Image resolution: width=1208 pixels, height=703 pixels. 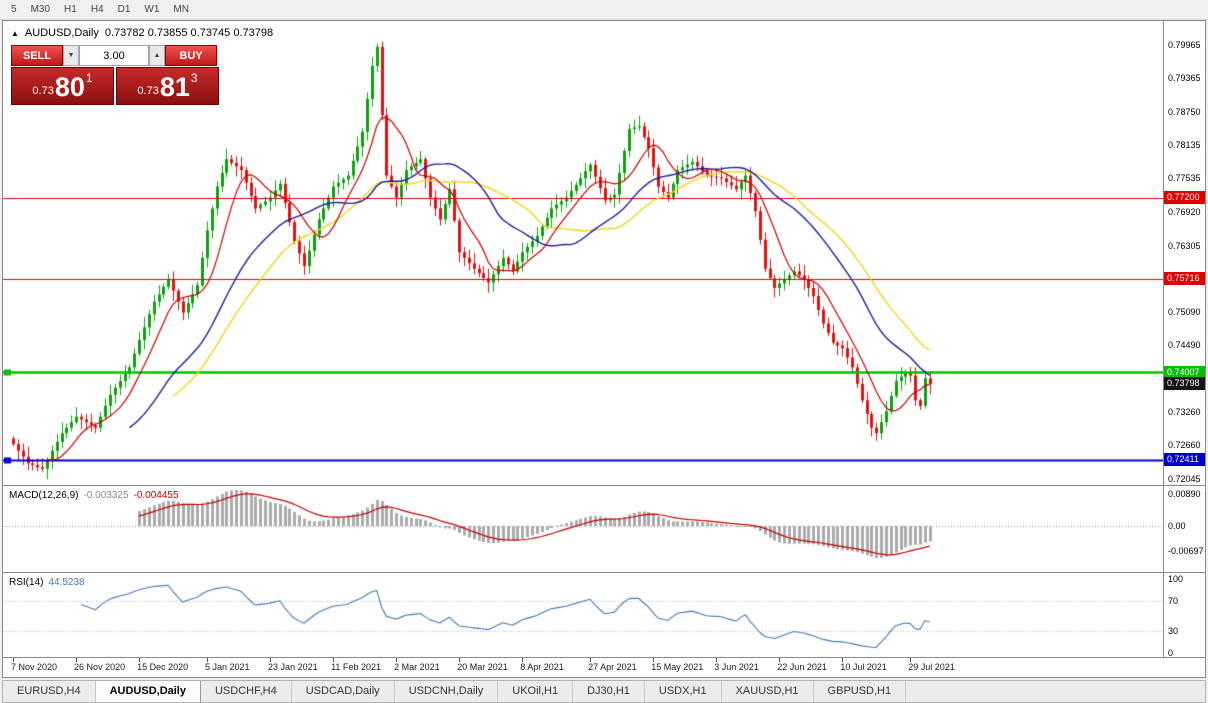 What do you see at coordinates (1186, 550) in the screenshot?
I see `macd-axis-label: -0.00697` at bounding box center [1186, 550].